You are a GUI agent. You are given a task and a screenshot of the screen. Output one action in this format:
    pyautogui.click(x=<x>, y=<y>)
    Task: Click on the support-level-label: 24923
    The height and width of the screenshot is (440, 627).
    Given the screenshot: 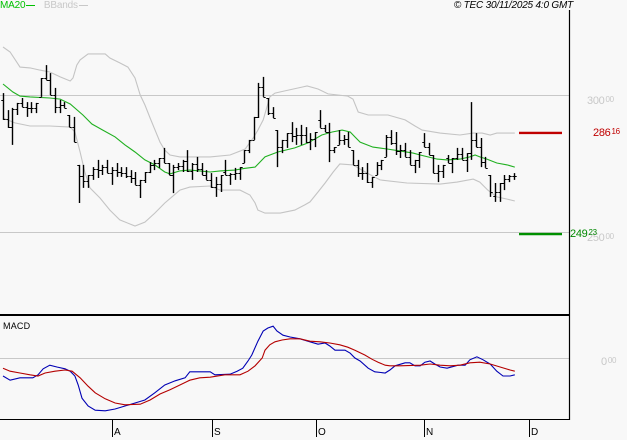 What is the action you would take?
    pyautogui.click(x=583, y=234)
    